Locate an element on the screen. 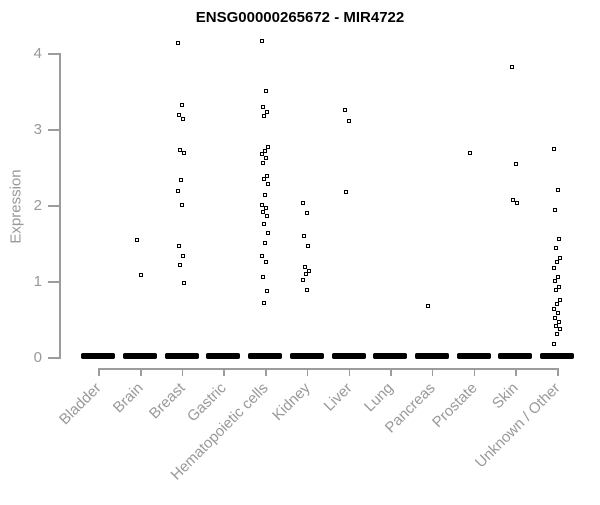  chart-title: ENSG00000265672 - MIR4722 is located at coordinates (300, 17).